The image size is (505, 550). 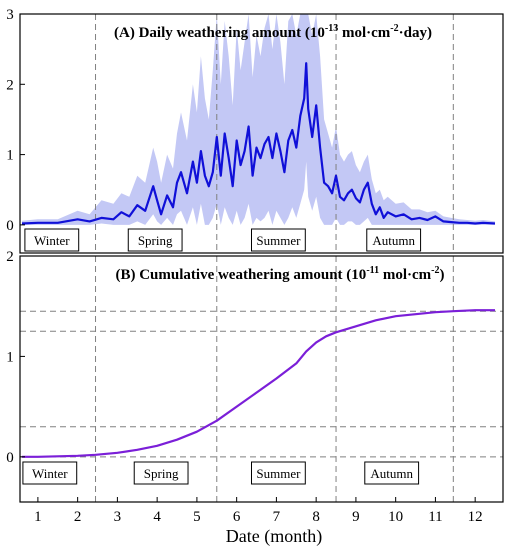 What do you see at coordinates (10, 357) in the screenshot?
I see `panel-b-y-tick-label-1: 1` at bounding box center [10, 357].